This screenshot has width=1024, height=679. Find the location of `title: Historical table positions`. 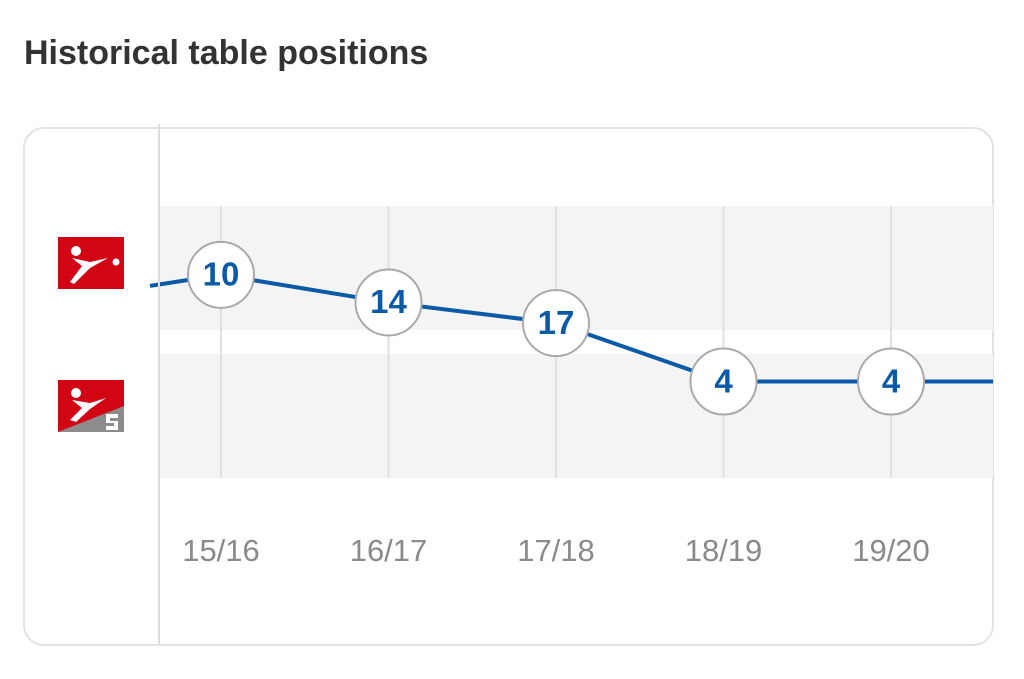

title: Historical table positions is located at coordinates (226, 53).